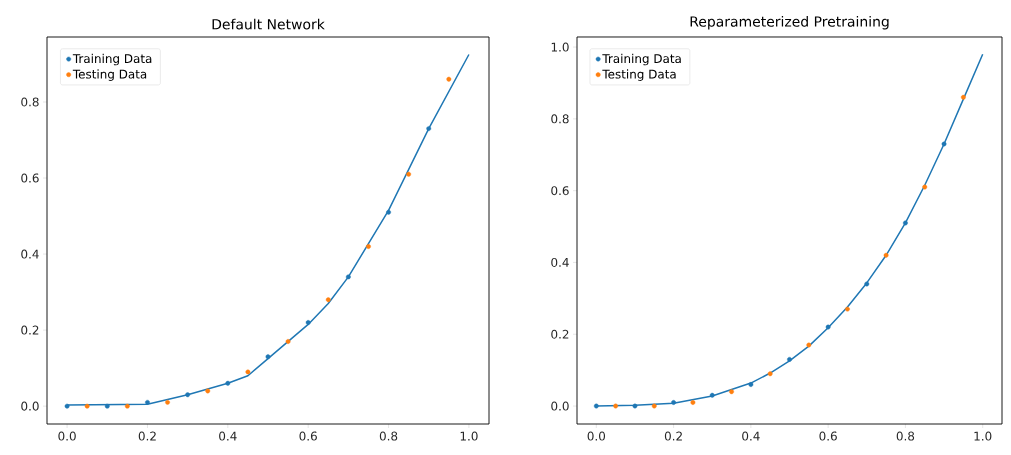 This screenshot has height=455, width=1011. I want to click on chart-title: Default Network, so click(268, 24).